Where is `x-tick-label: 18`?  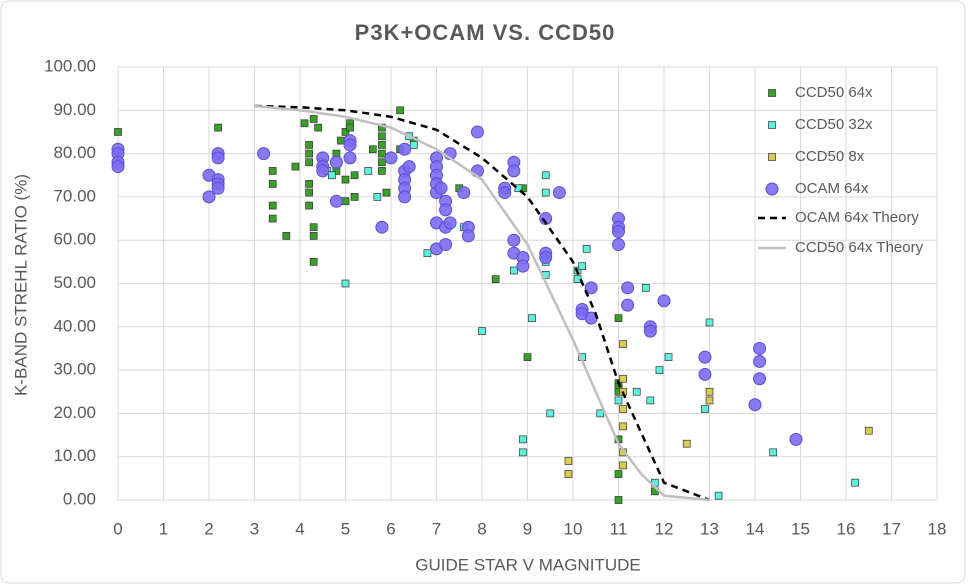
x-tick-label: 18 is located at coordinates (937, 528).